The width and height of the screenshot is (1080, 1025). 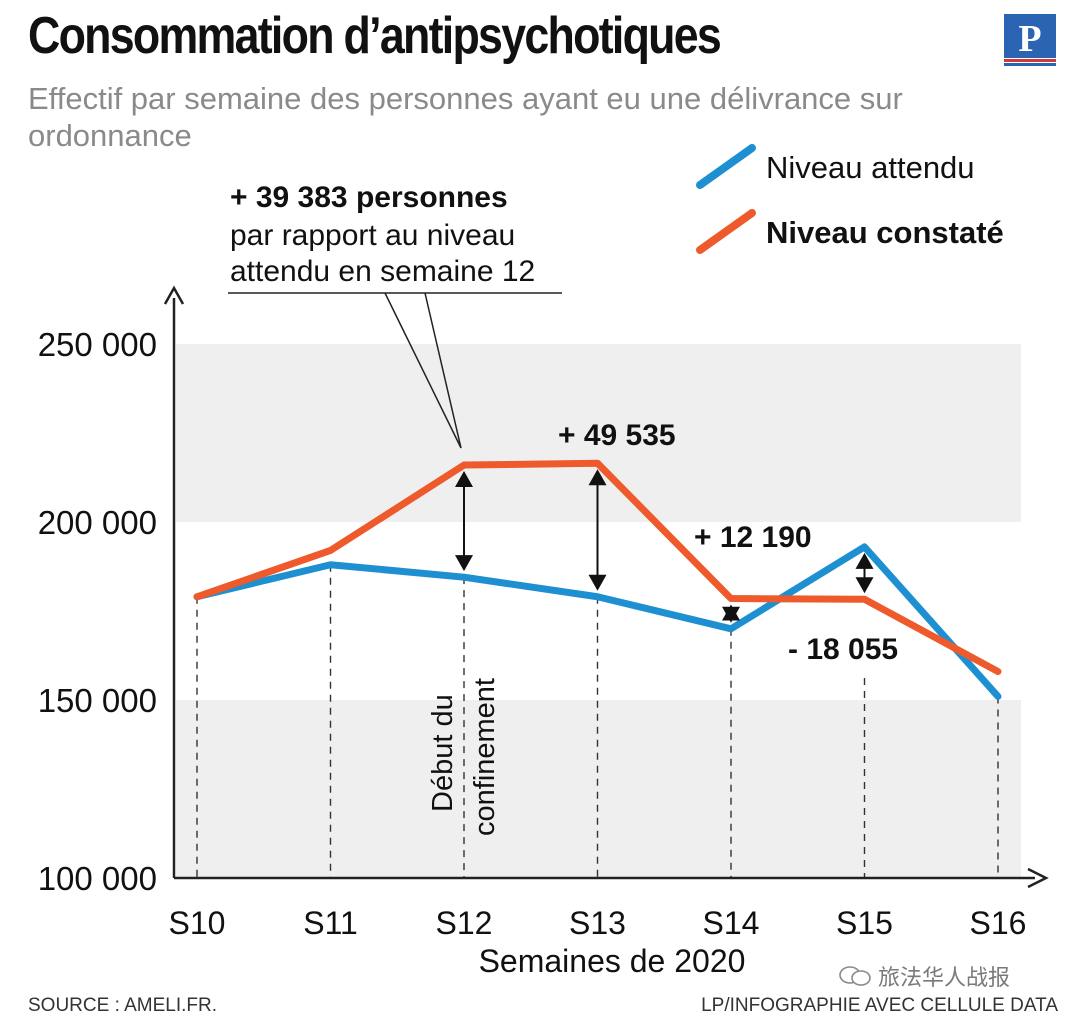 I want to click on legend-swatch-expected, so click(x=726, y=166).